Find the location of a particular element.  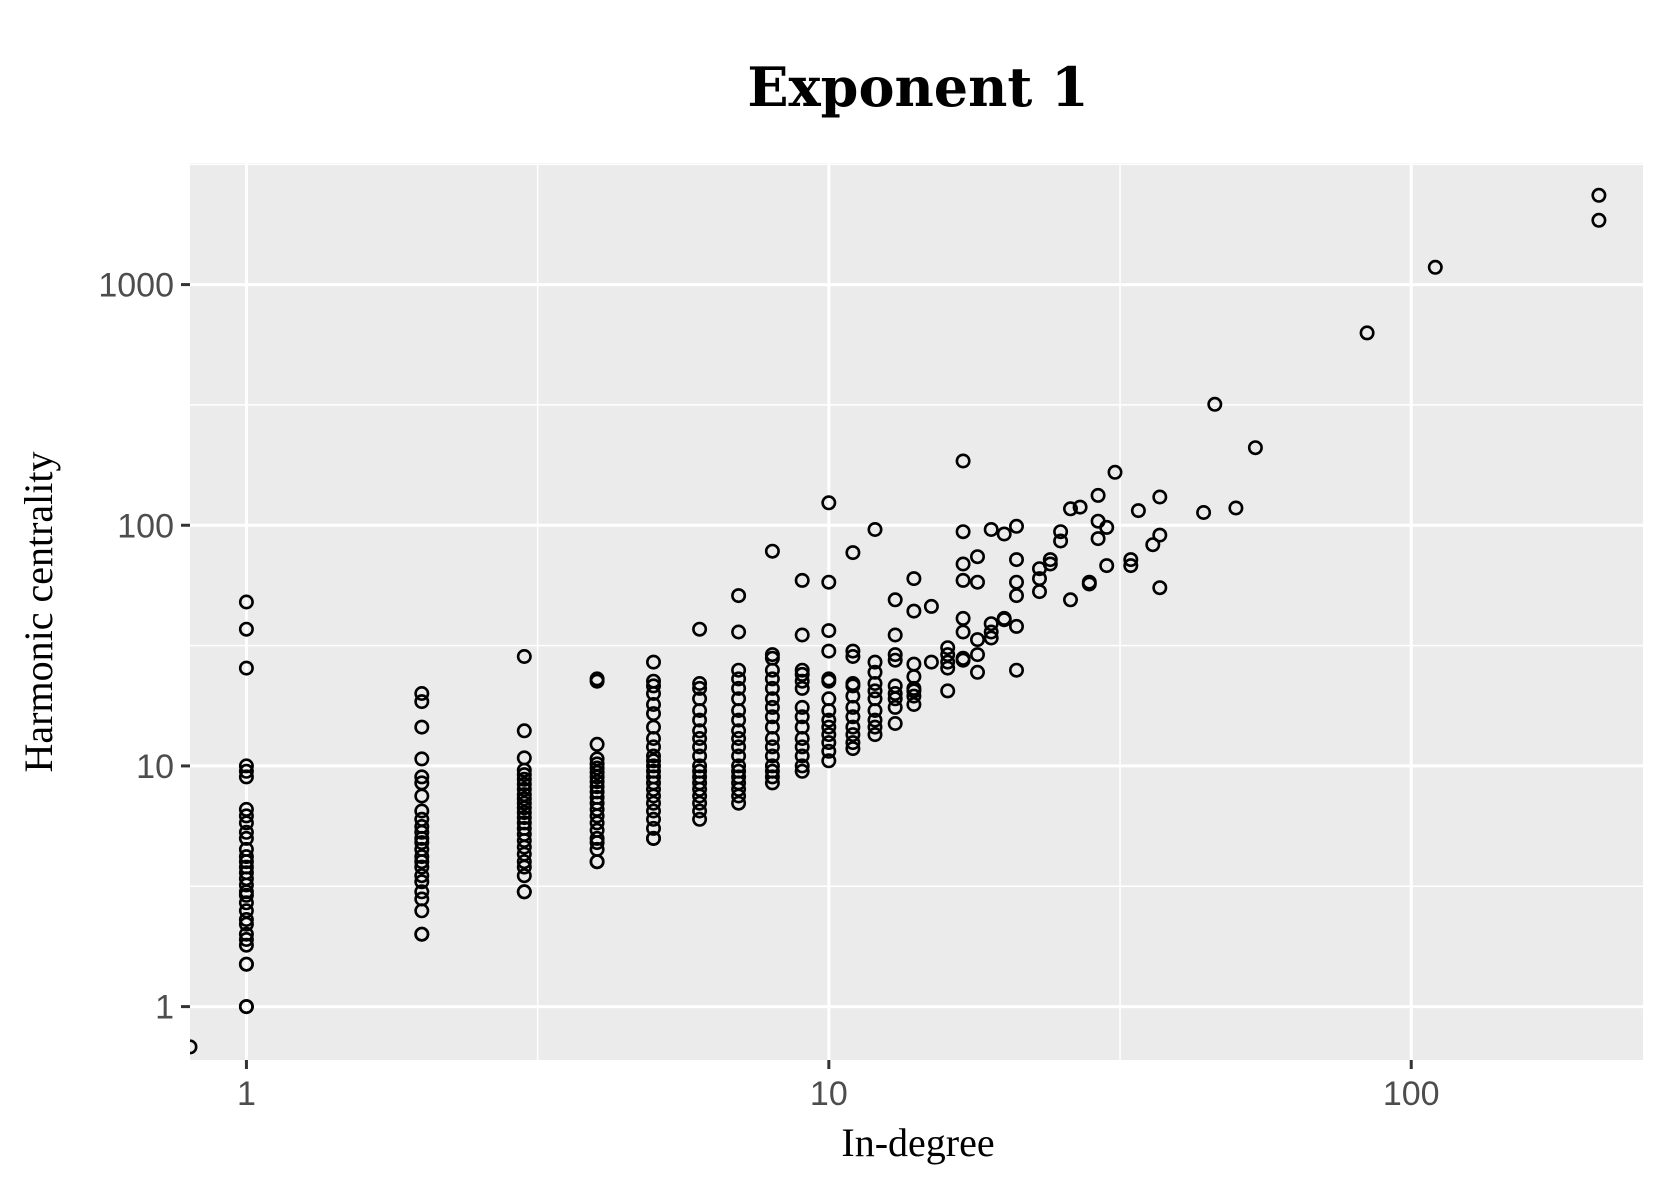

y-tick-label: 1 is located at coordinates (164, 1008).